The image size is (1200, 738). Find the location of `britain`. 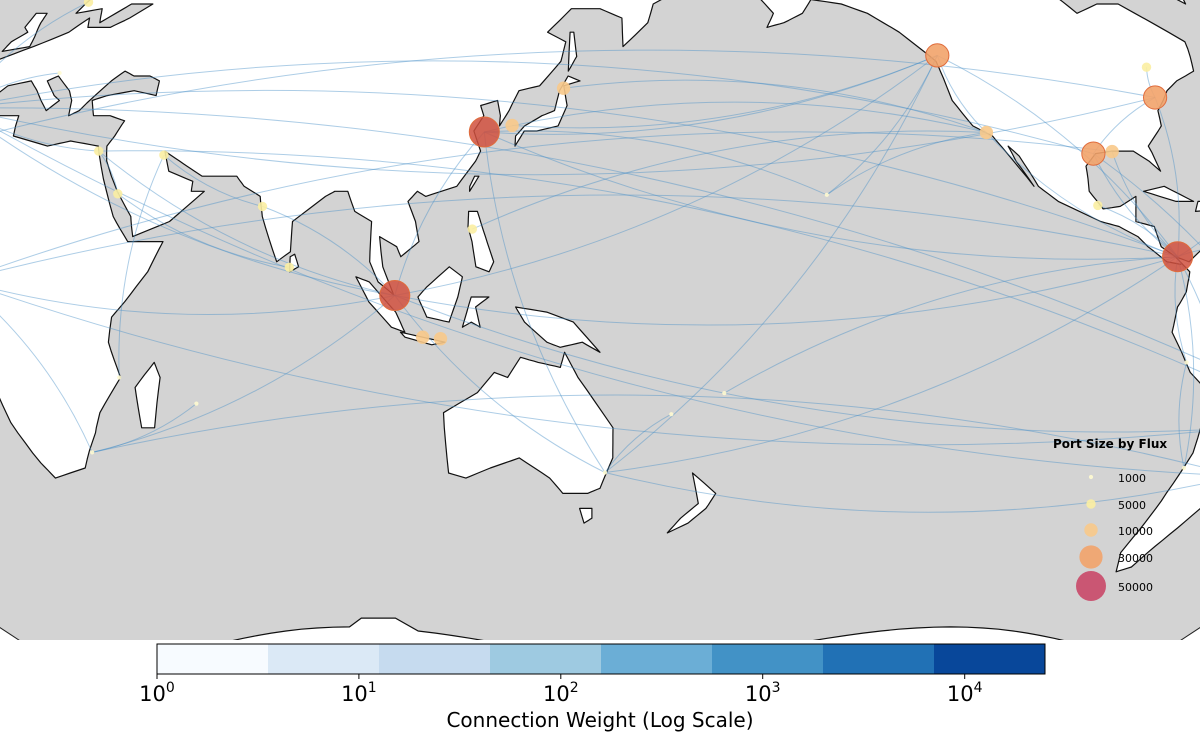

britain is located at coordinates (24, 32).